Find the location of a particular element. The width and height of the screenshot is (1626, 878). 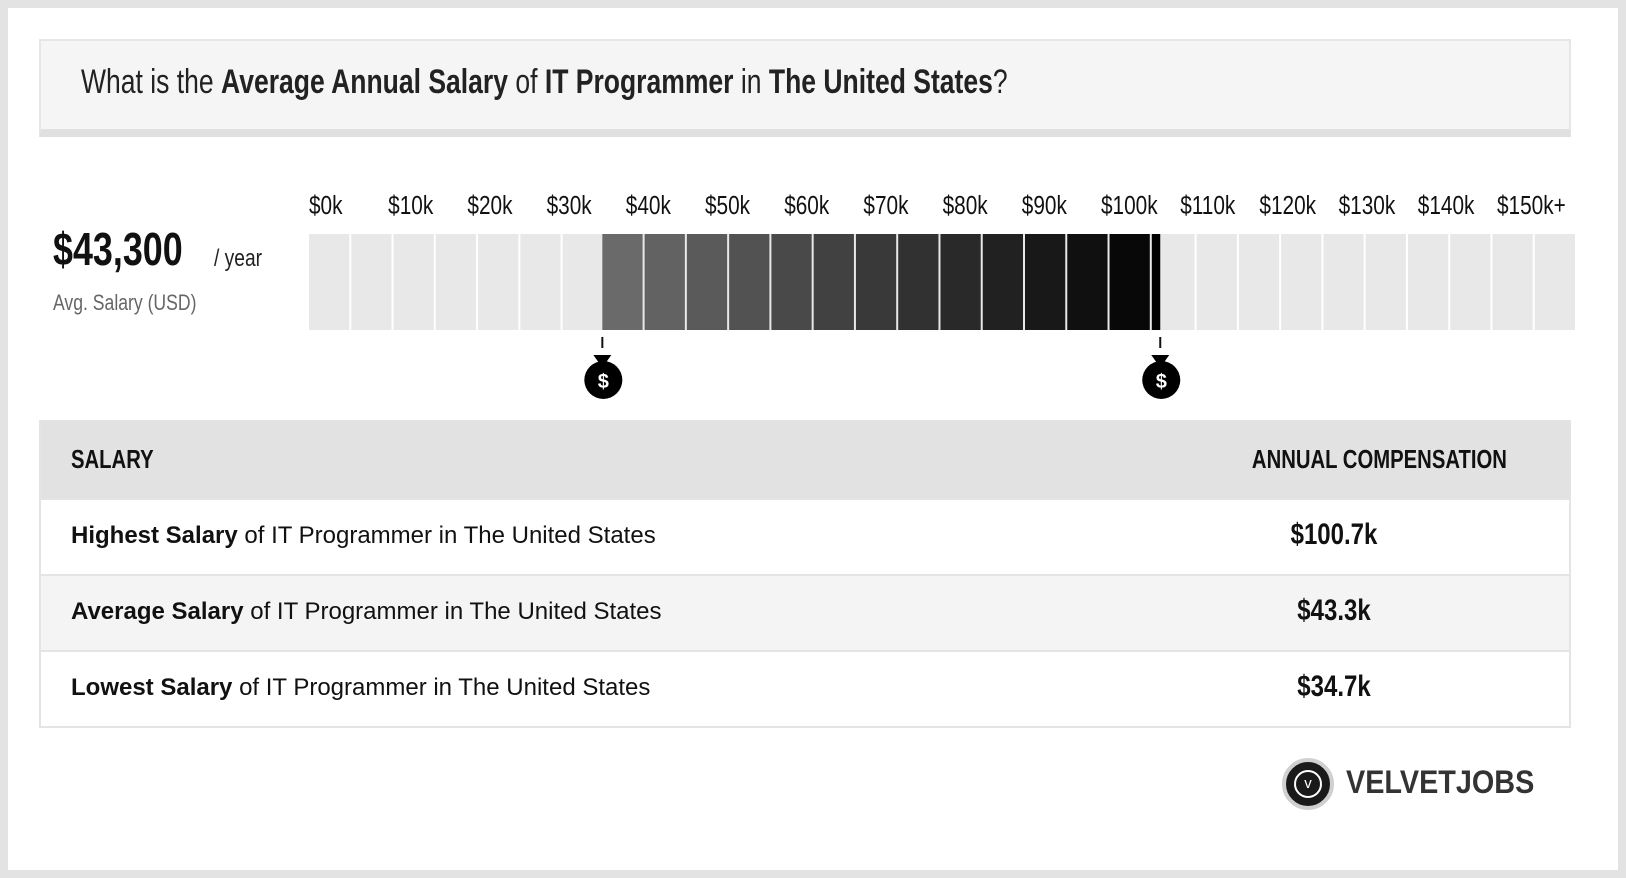

logo-glyph: v is located at coordinates (1308, 784).